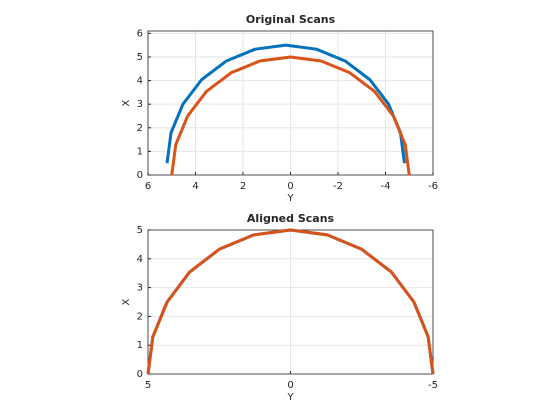 This screenshot has width=560, height=420. I want to click on x-tick-label: -4, so click(386, 186).